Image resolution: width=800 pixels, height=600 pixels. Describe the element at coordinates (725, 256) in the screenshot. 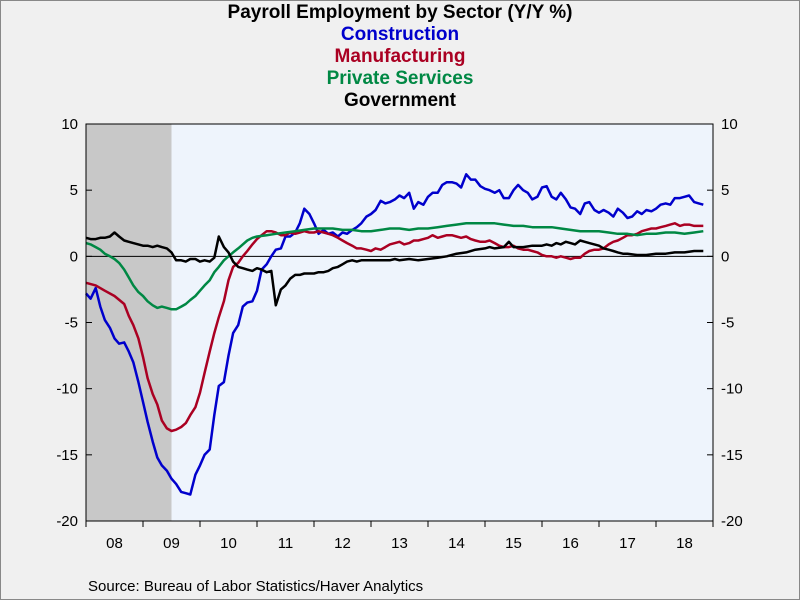

I see `y-tick-label-right: 0` at that location.